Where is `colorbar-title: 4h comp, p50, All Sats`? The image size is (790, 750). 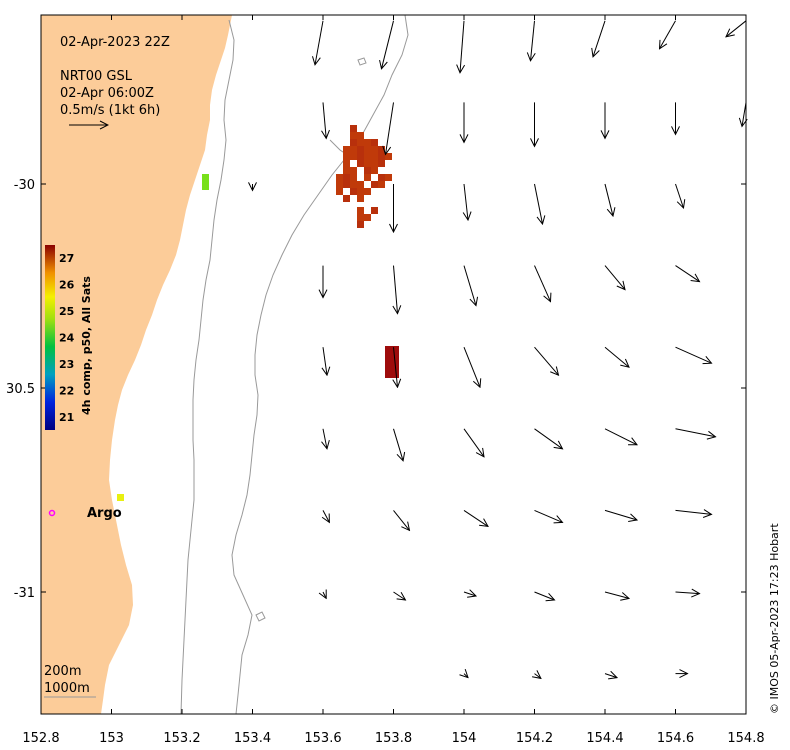
colorbar-title: 4h comp, p50, All Sats is located at coordinates (86, 345).